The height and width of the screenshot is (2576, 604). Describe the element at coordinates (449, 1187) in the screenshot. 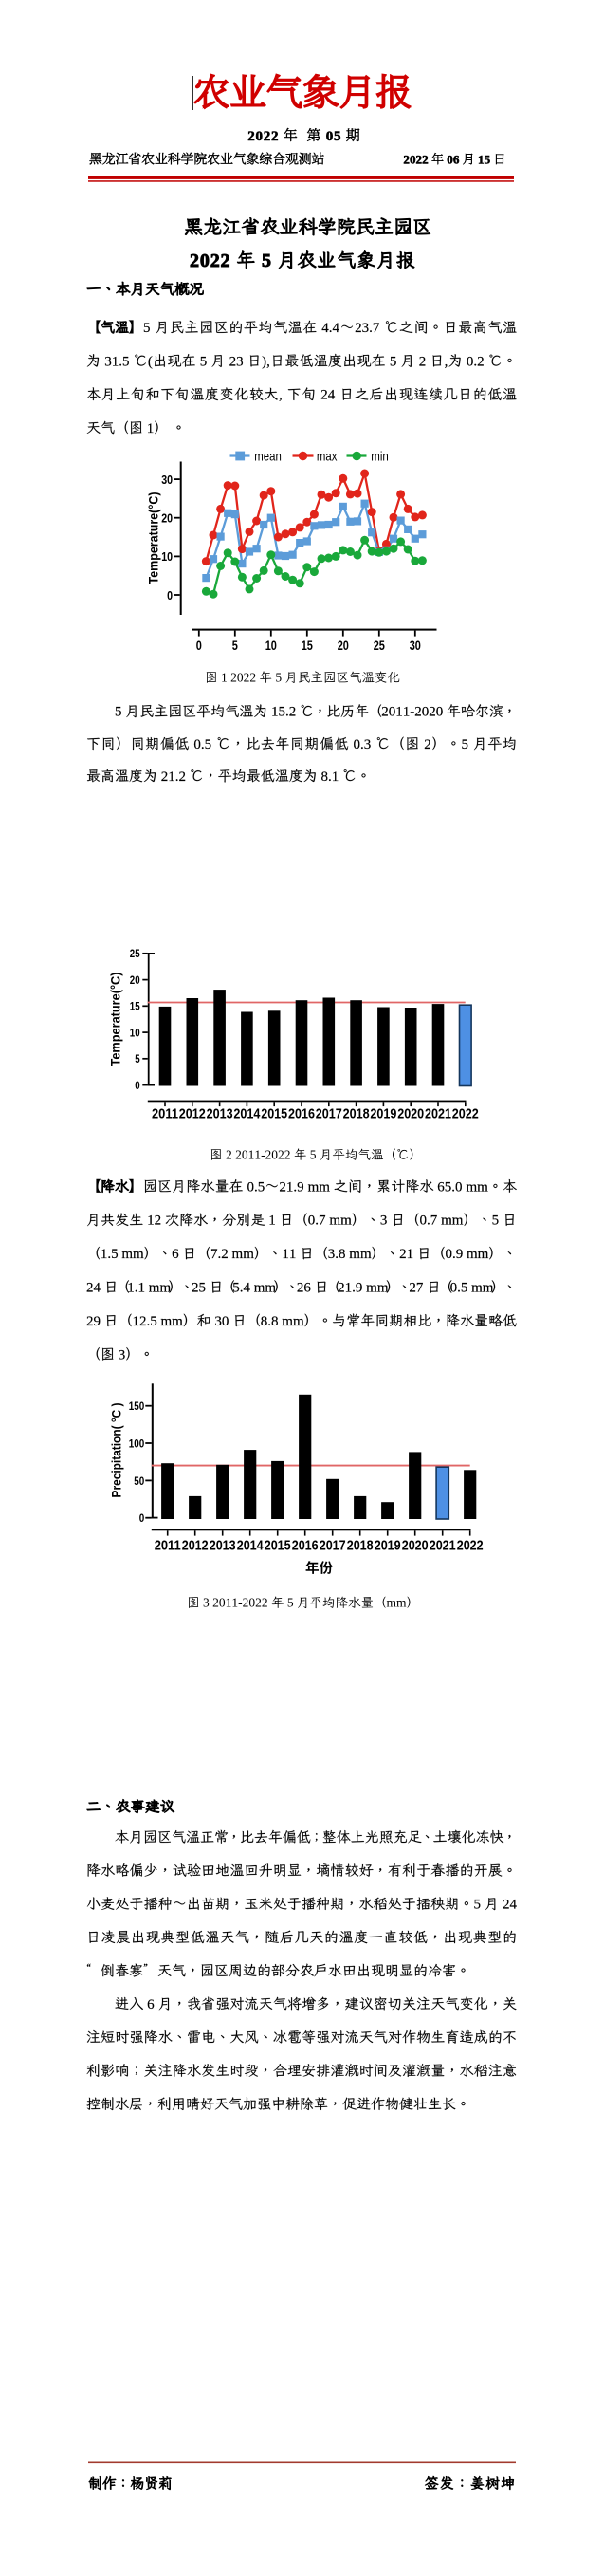

I see `svg-text: 65.0` at that location.